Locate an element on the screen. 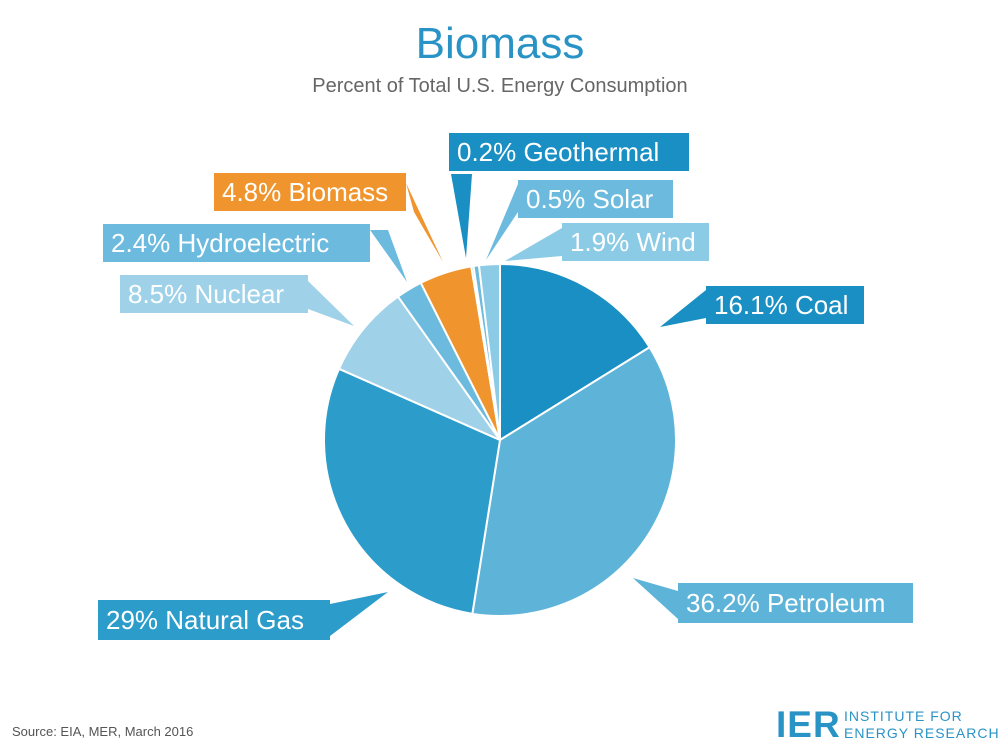 The height and width of the screenshot is (750, 1000). callout-pointer-nuclear is located at coordinates (331, 303).